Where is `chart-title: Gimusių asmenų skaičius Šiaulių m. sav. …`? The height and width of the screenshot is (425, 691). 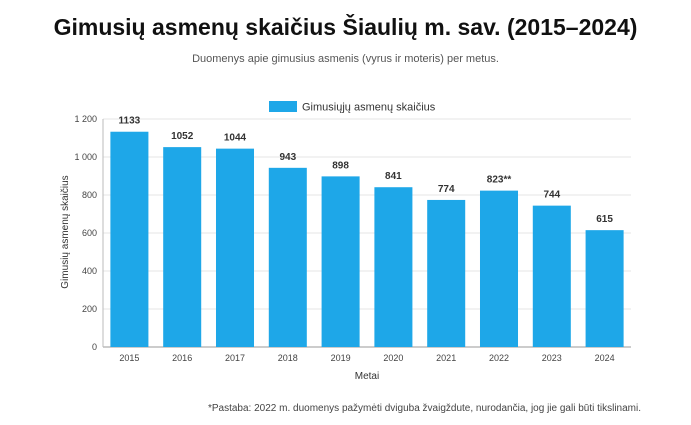
chart-title: Gimusių asmenų skaičius Šiaulių m. sav. … is located at coordinates (345, 27).